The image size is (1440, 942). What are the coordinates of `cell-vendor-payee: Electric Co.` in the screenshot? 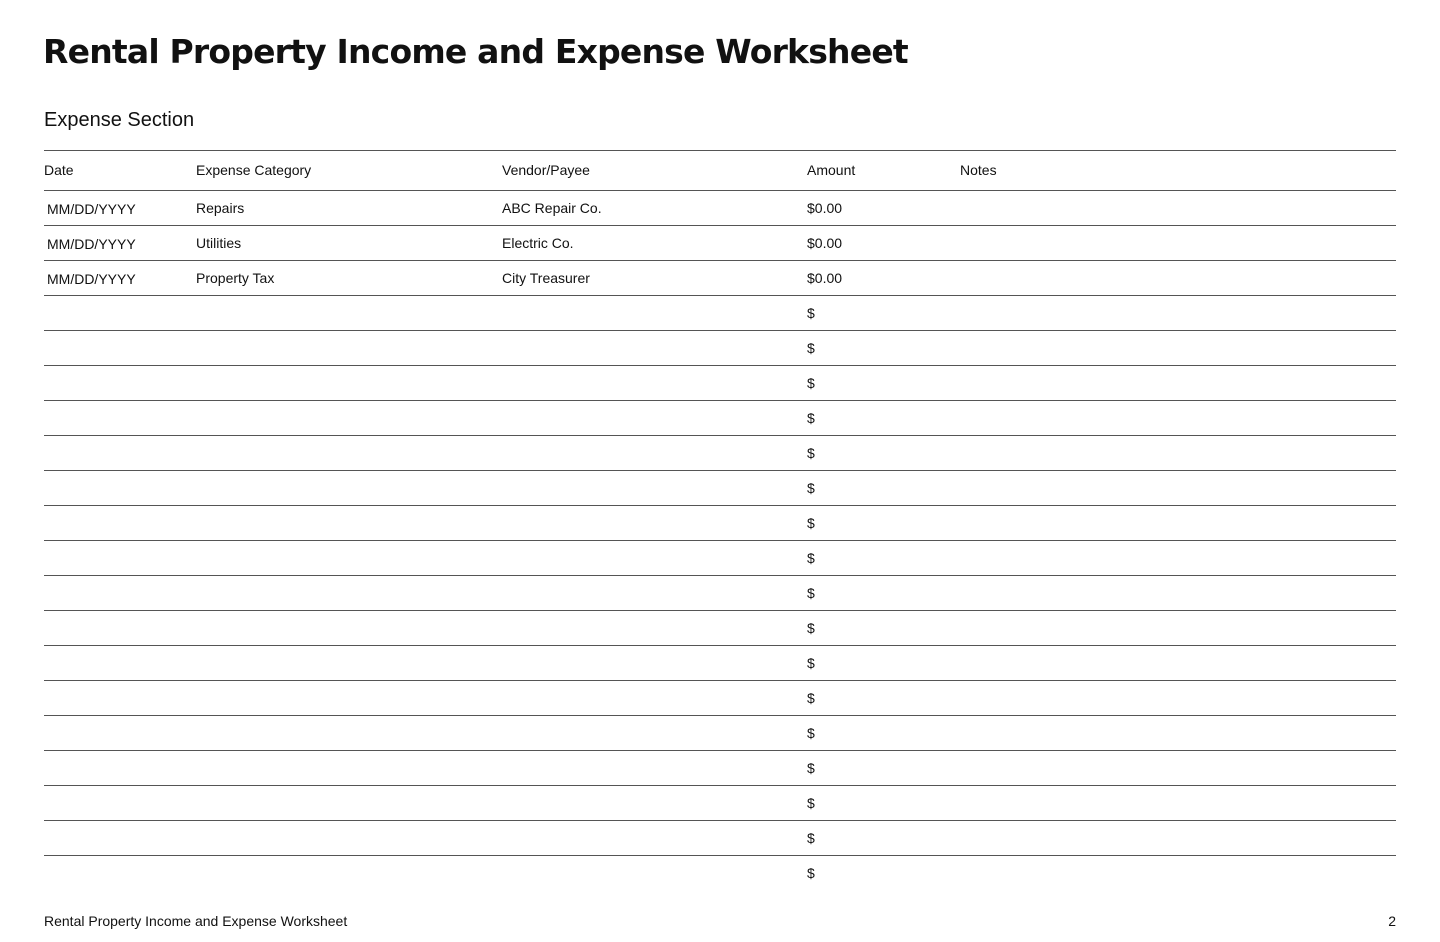 It's located at (538, 242).